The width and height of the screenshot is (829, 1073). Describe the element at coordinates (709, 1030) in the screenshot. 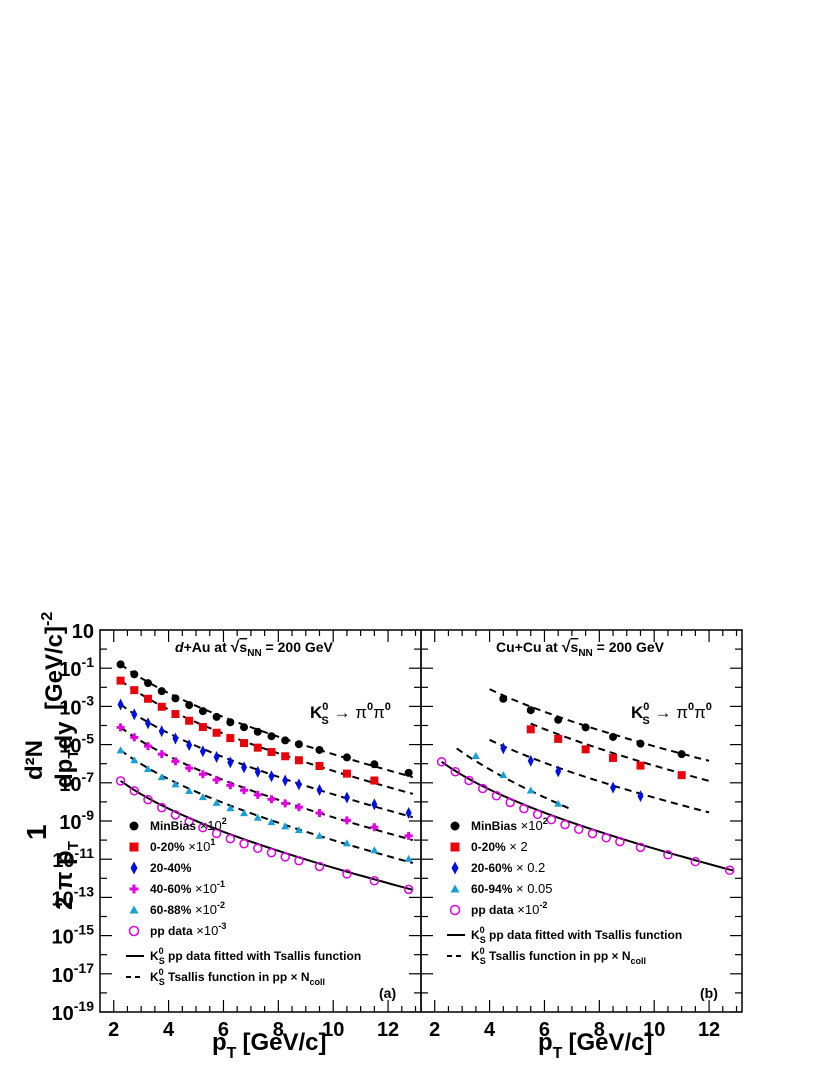

I see `x-tick-label: 12` at that location.